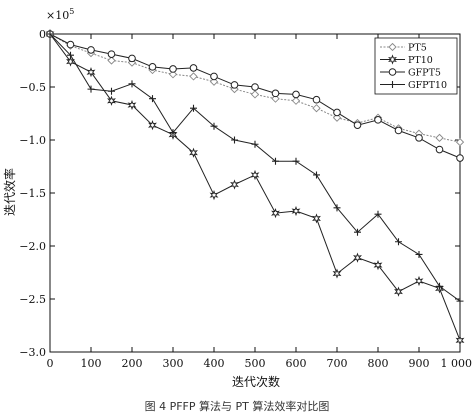 The image size is (474, 414). Describe the element at coordinates (420, 60) in the screenshot. I see `legend-label: PT10` at that location.